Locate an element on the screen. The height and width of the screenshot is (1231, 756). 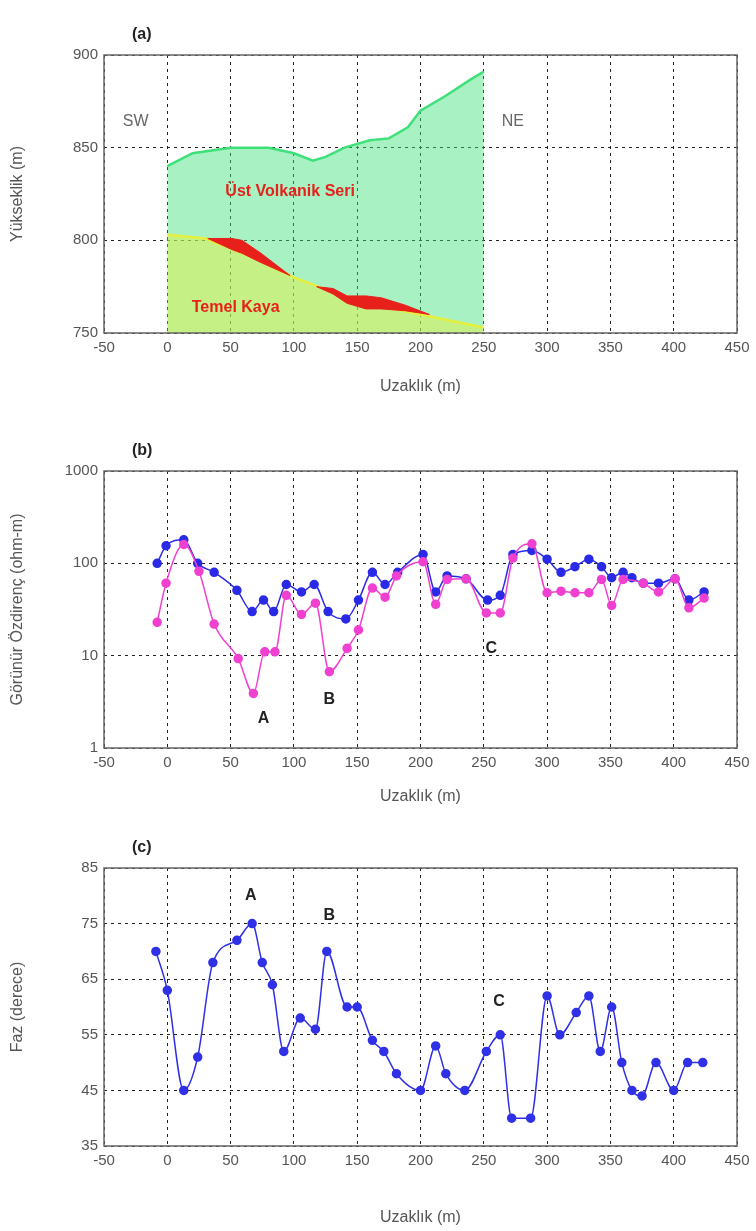
y-tick-label: 900 is located at coordinates (85, 54).